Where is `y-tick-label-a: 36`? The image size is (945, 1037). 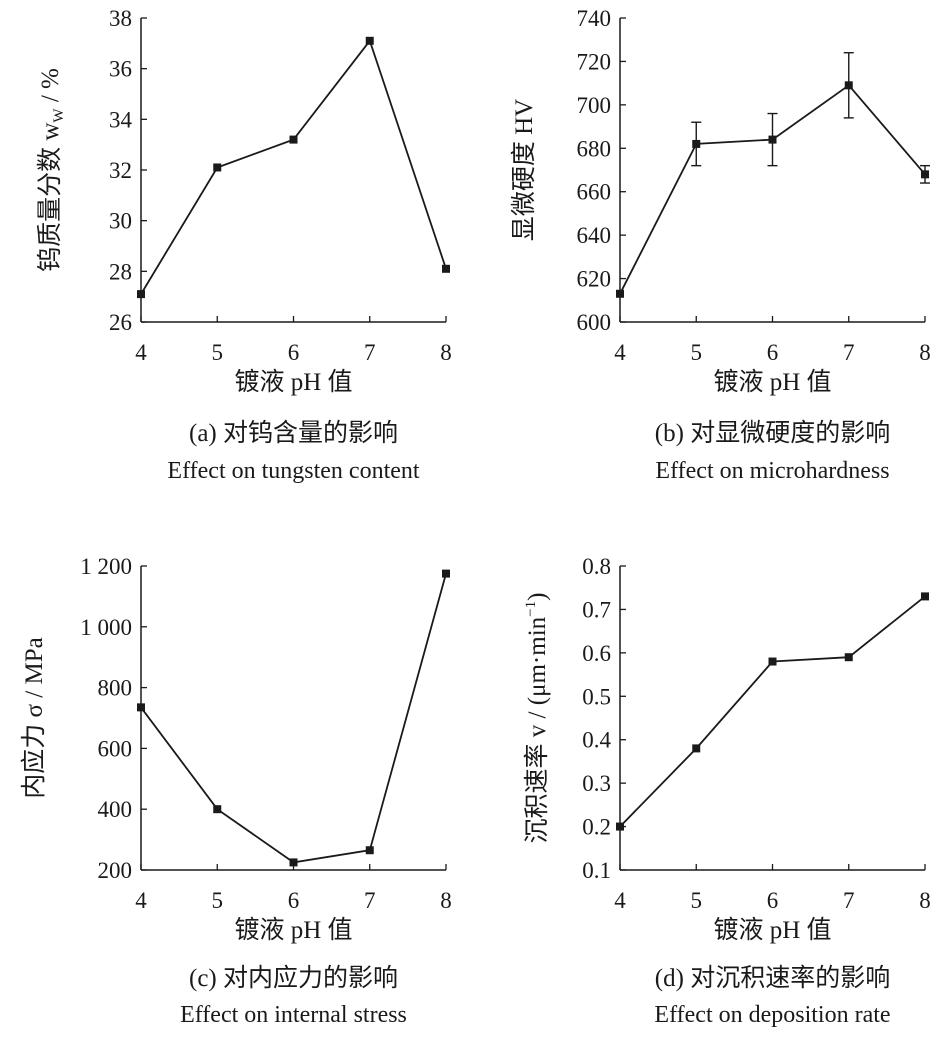 y-tick-label-a: 36 is located at coordinates (120, 69).